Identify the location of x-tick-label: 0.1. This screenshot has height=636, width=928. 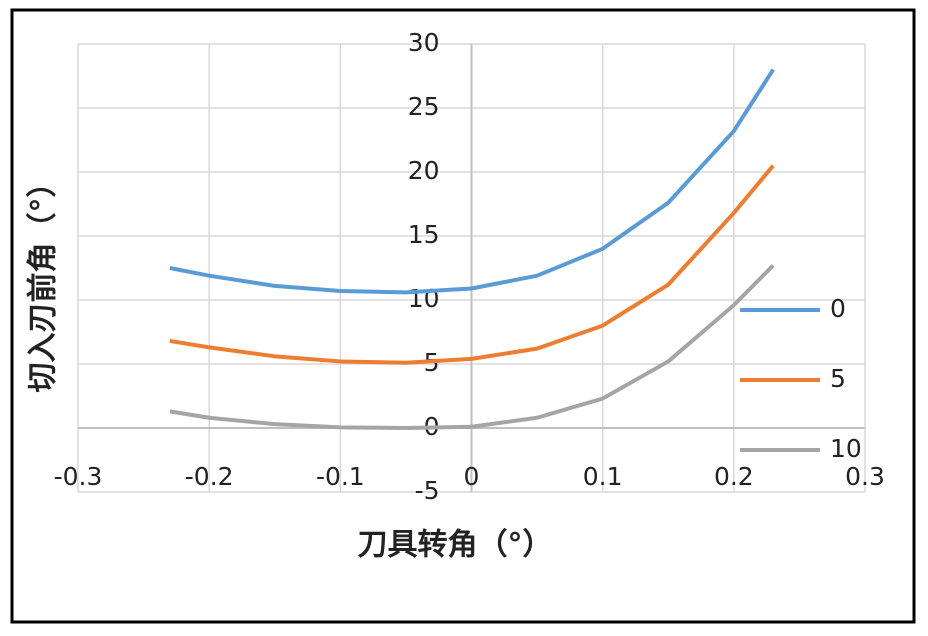
(603, 476).